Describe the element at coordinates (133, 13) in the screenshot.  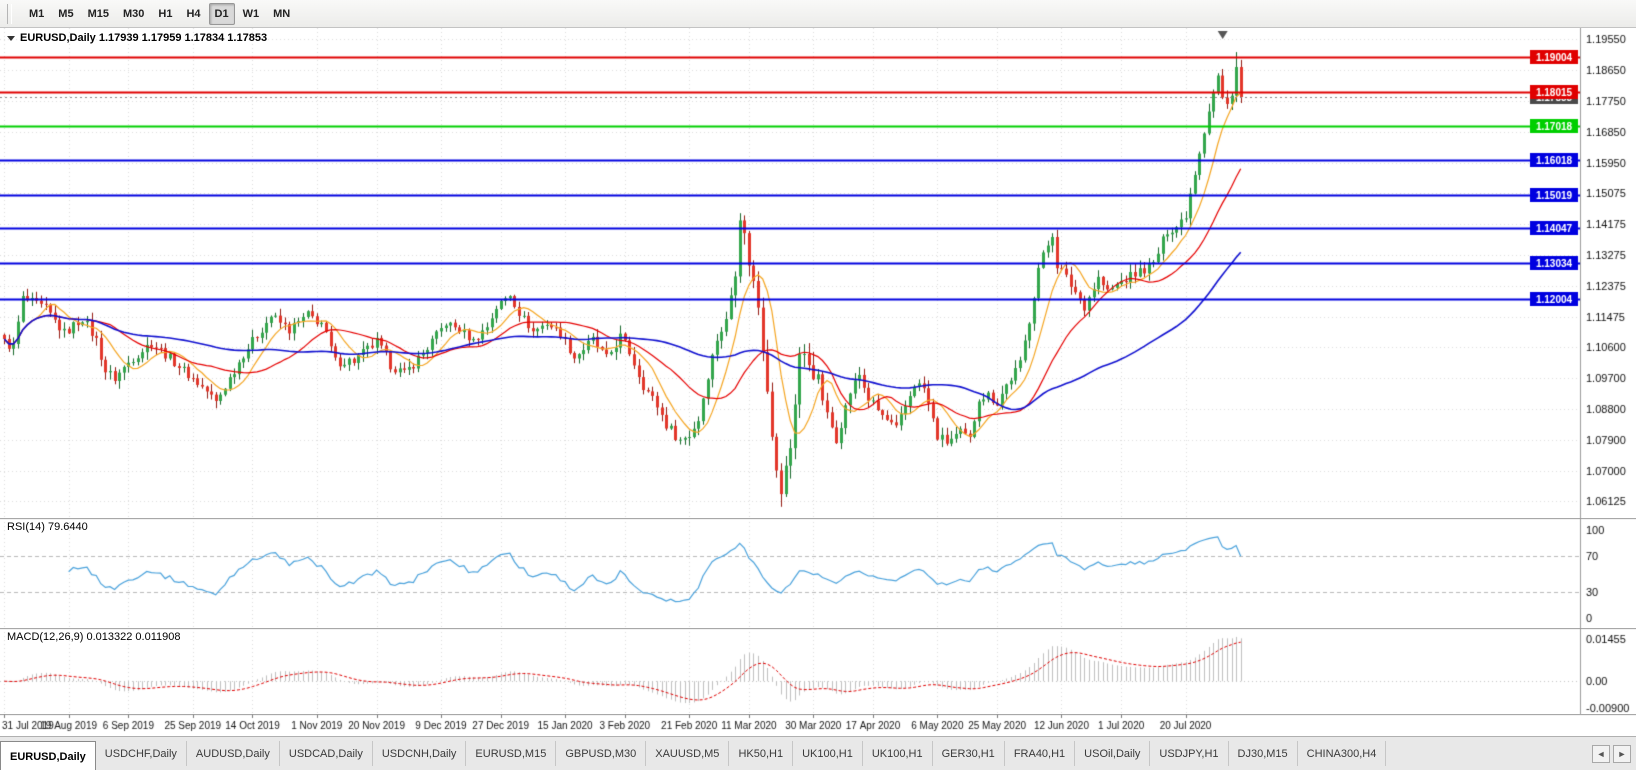
I see `timeframe-button-m30: M30` at that location.